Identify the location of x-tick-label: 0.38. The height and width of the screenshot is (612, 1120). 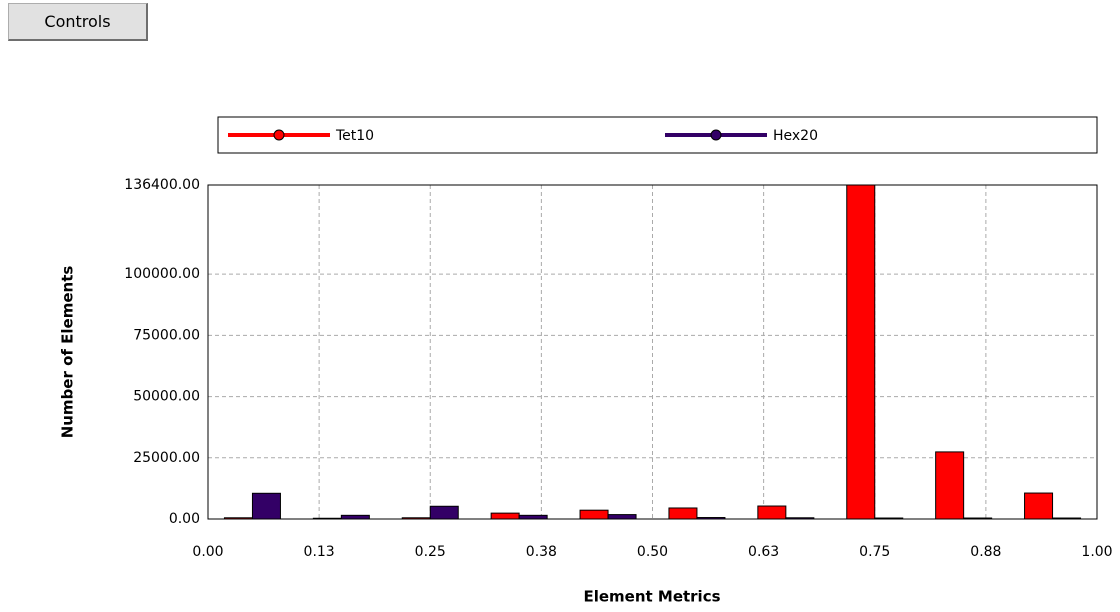
(541, 552).